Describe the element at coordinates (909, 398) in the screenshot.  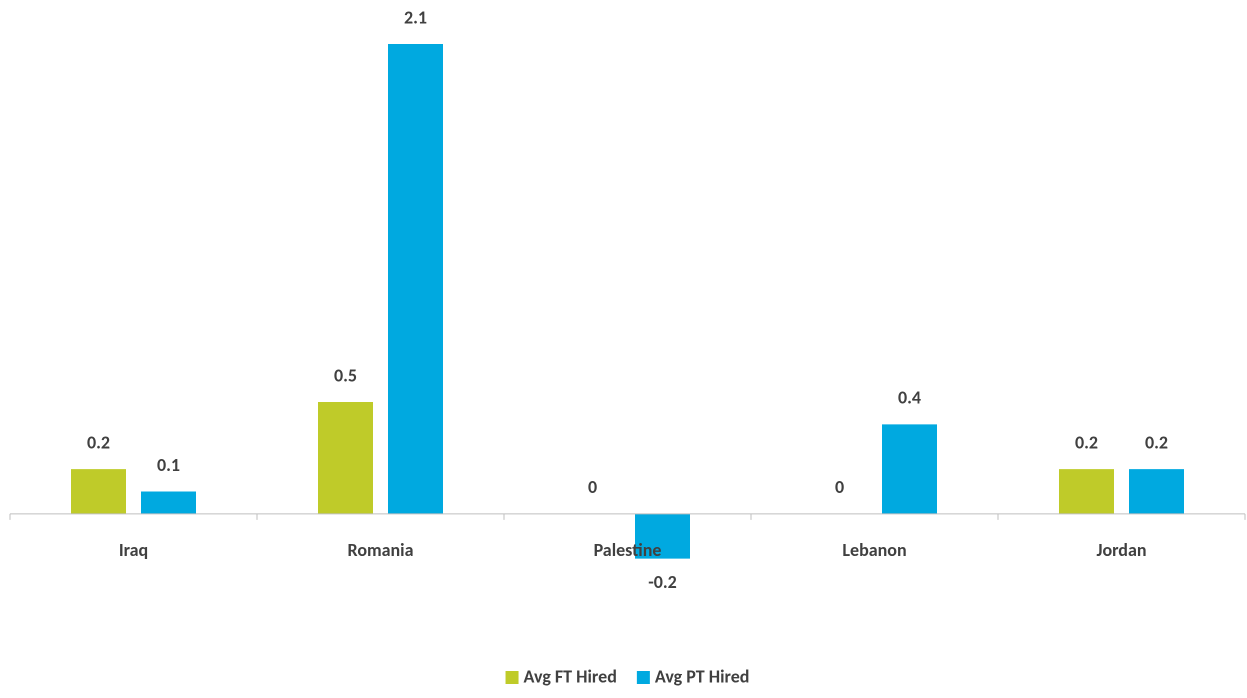
I see `value-label: 0.4` at that location.